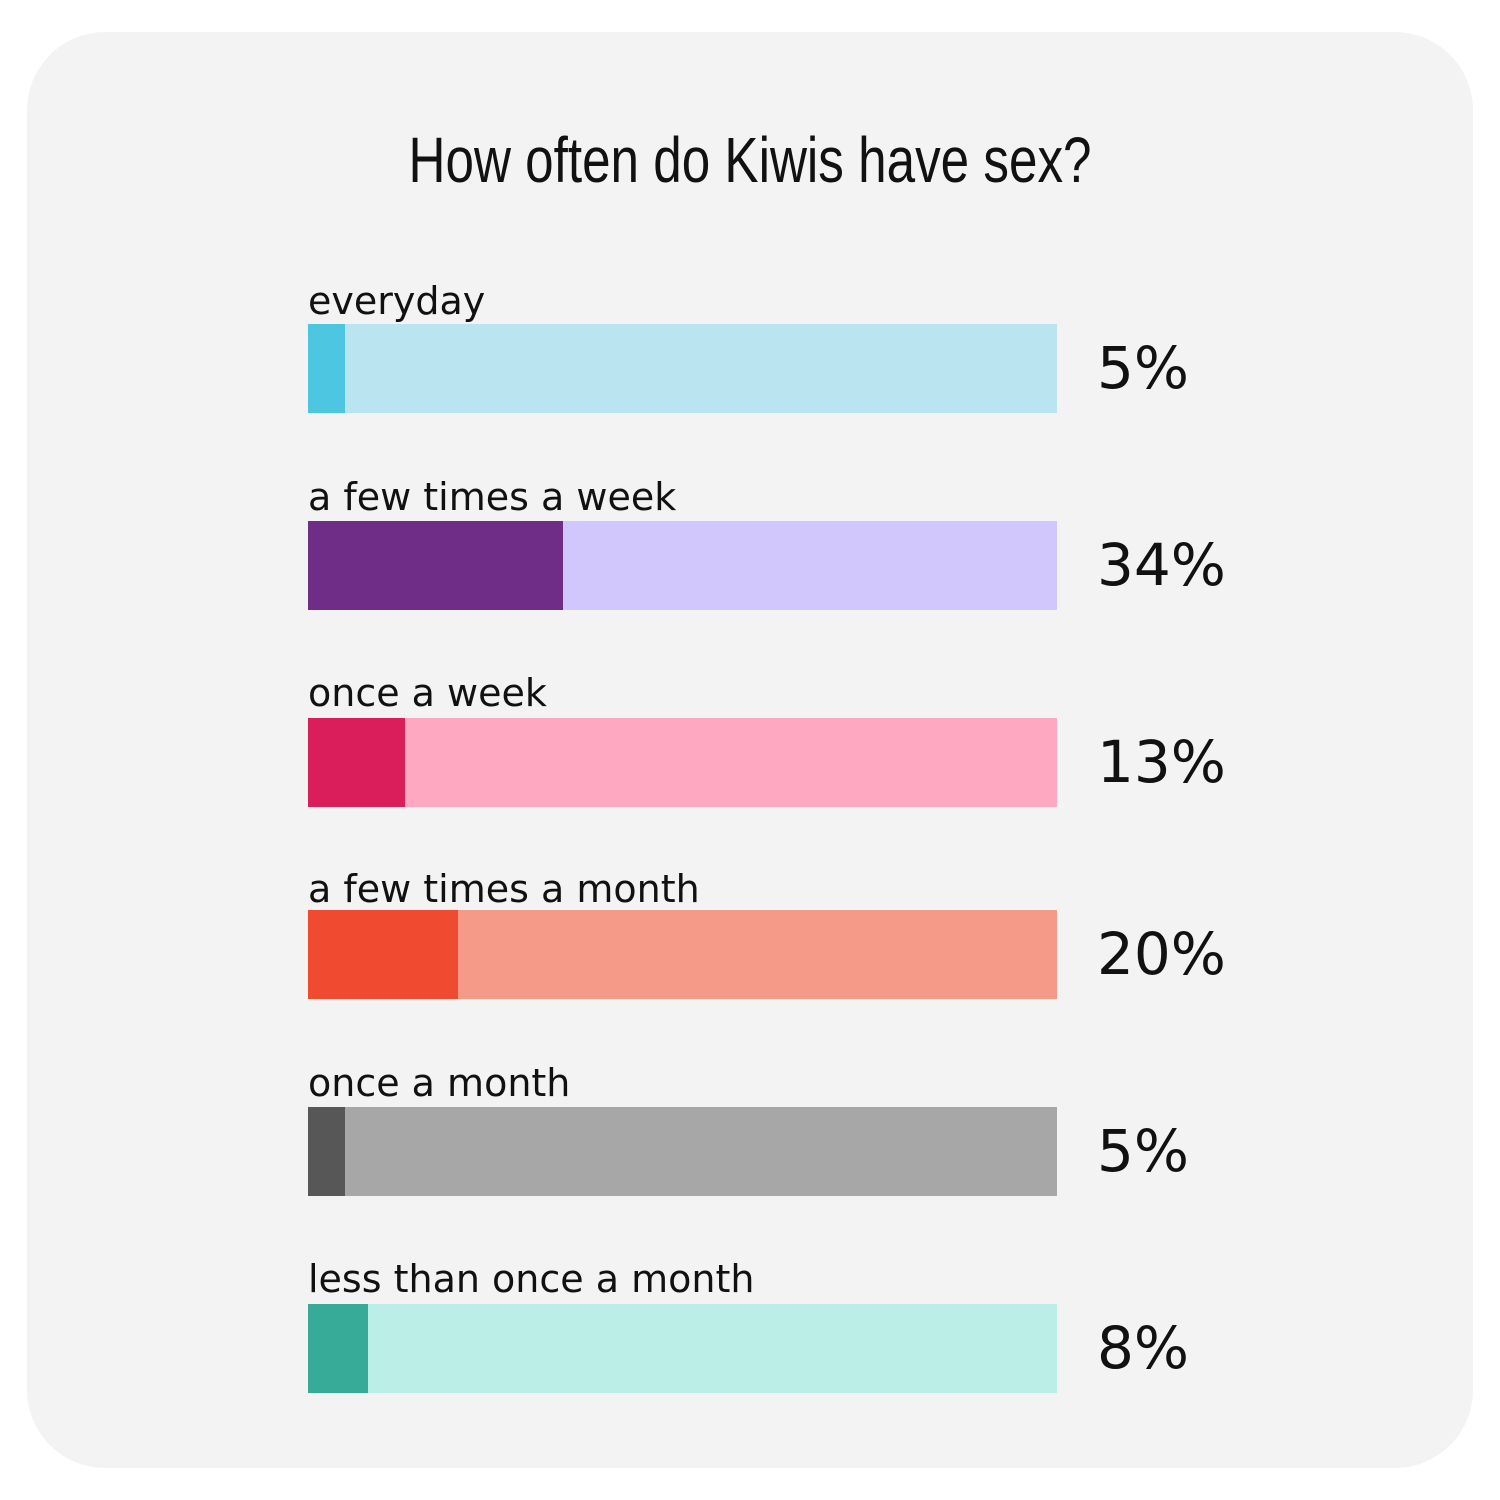 This screenshot has height=1500, width=1500. I want to click on bar-fill-once-a-week, so click(356, 762).